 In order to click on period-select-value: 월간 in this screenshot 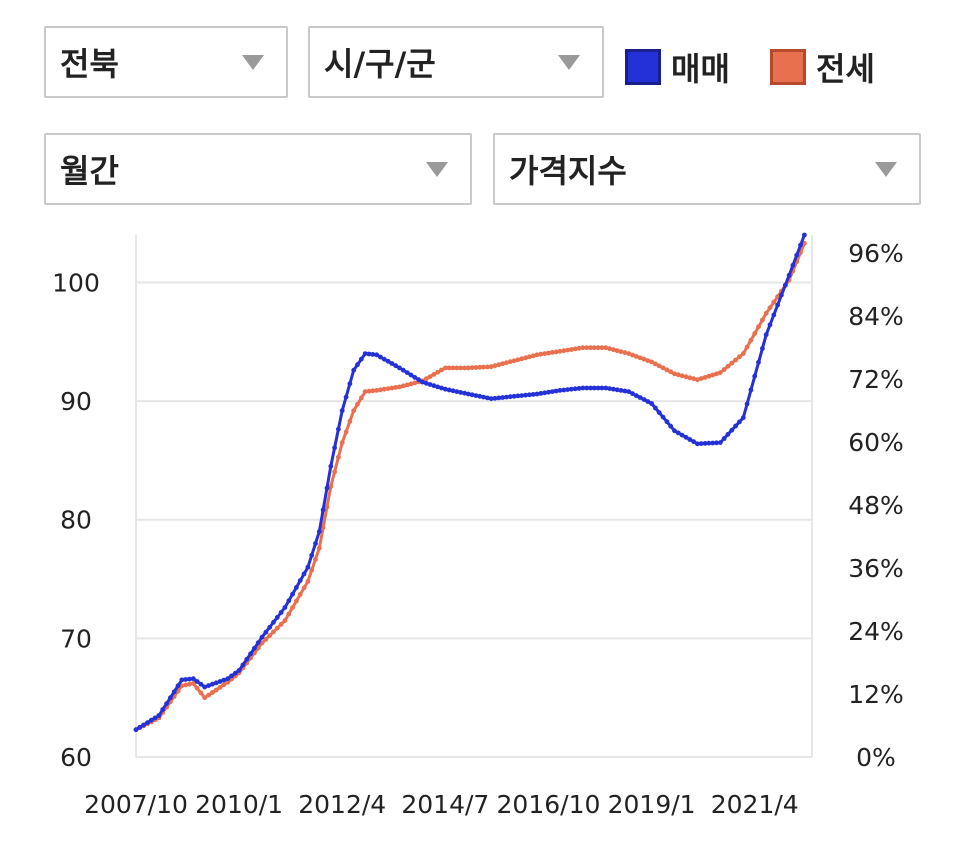, I will do `click(89, 171)`.